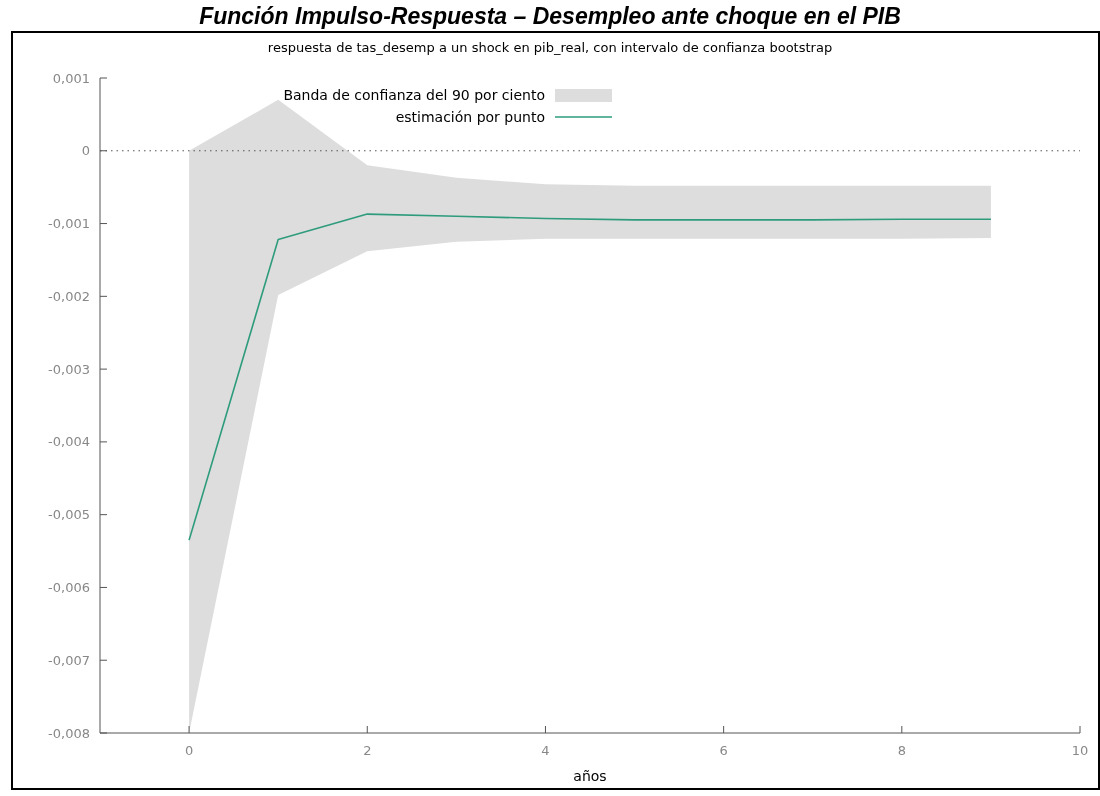 The width and height of the screenshot is (1100, 796). I want to click on y-tick-label: 0, so click(85, 151).